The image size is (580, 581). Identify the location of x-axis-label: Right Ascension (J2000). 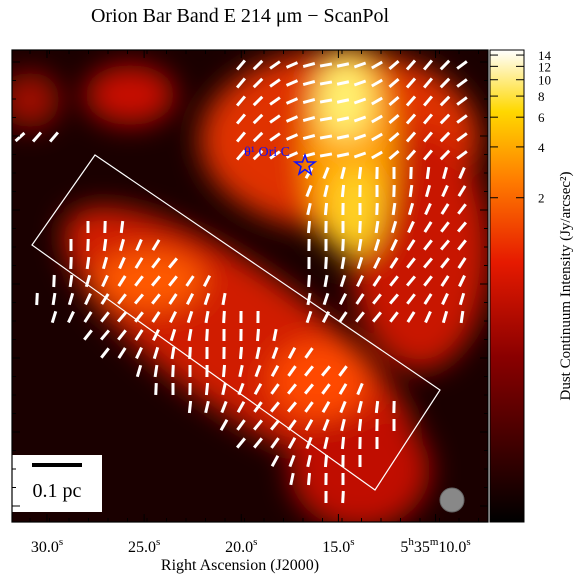
(240, 565).